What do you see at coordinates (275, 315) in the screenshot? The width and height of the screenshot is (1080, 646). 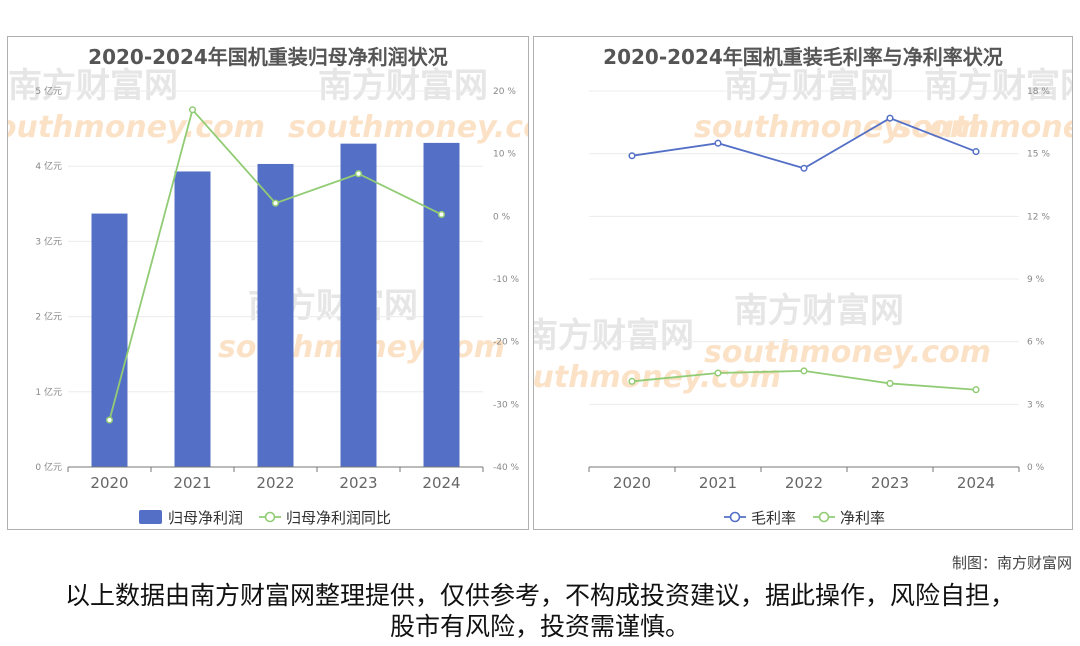 I see `bar-2022` at bounding box center [275, 315].